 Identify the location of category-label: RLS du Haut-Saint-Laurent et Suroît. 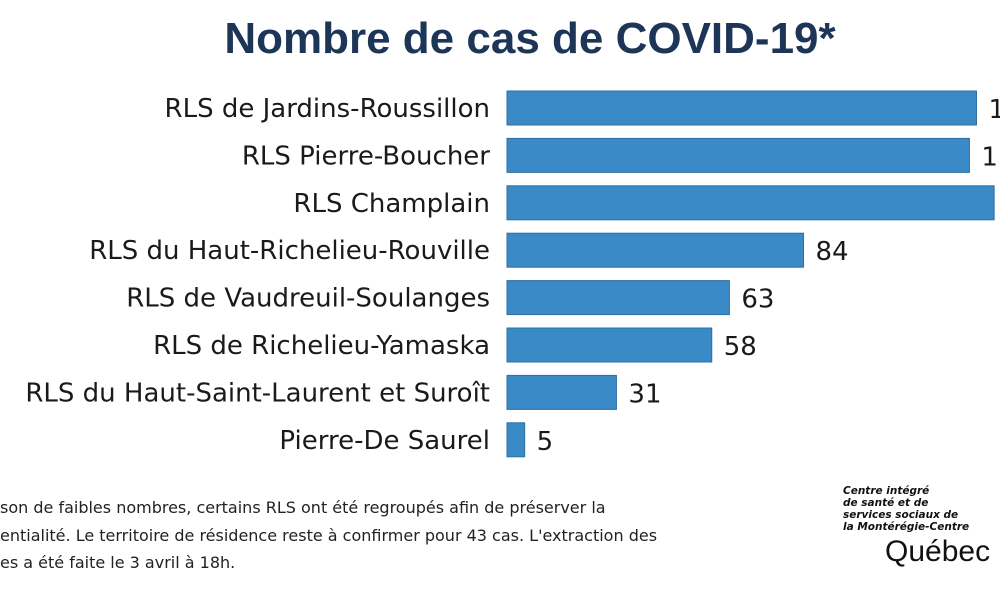
(257, 393).